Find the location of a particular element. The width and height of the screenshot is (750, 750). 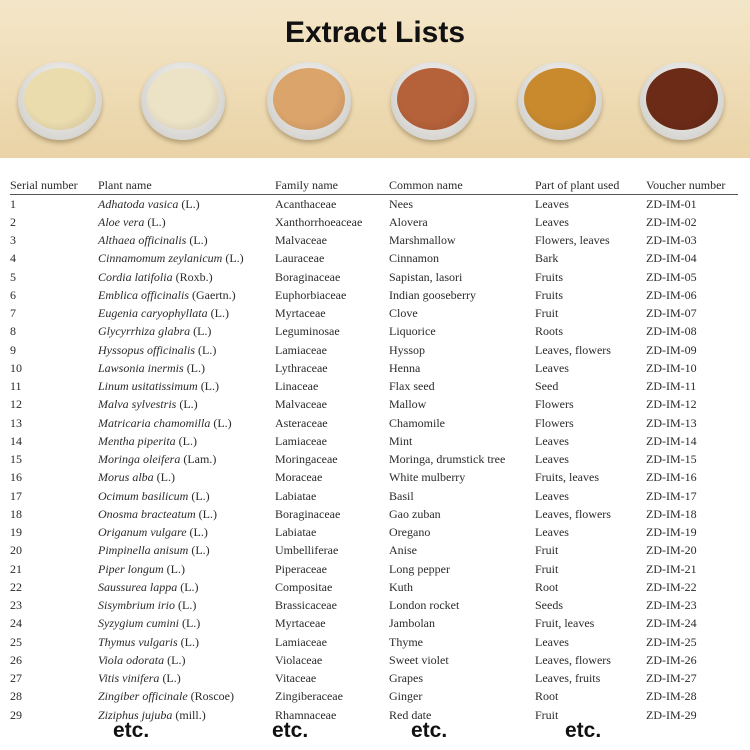

powder-bowl is located at coordinates (560, 101).